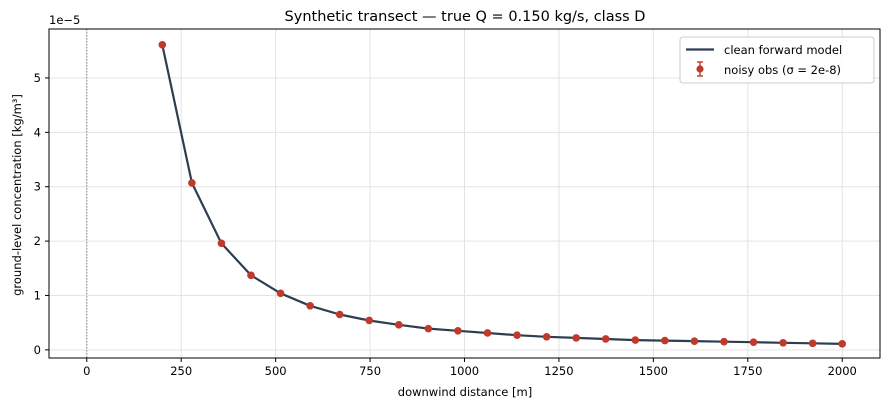  Describe the element at coordinates (653, 371) in the screenshot. I see `x-tick-label: 1500` at that location.